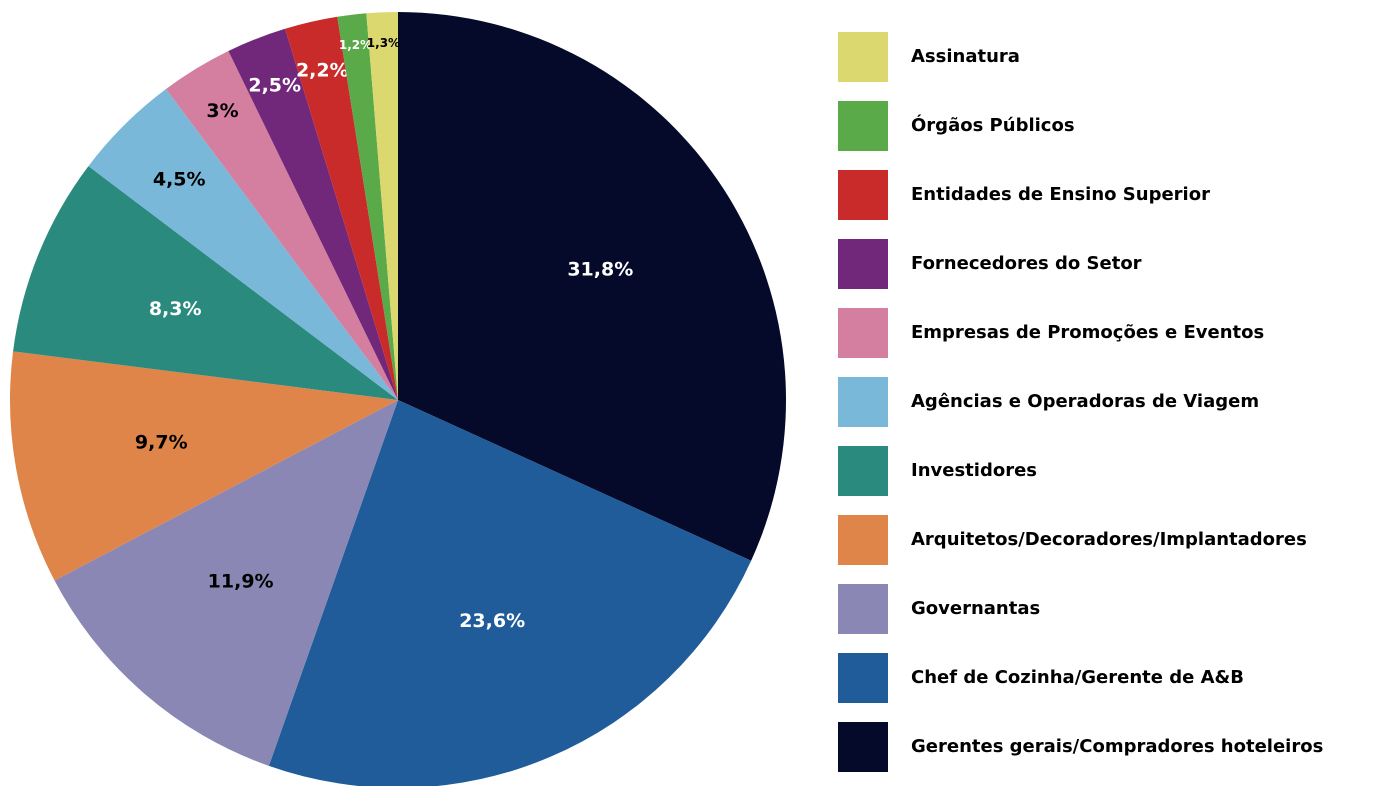  Describe the element at coordinates (965, 56) in the screenshot. I see `legend-label: Assinatura` at that location.